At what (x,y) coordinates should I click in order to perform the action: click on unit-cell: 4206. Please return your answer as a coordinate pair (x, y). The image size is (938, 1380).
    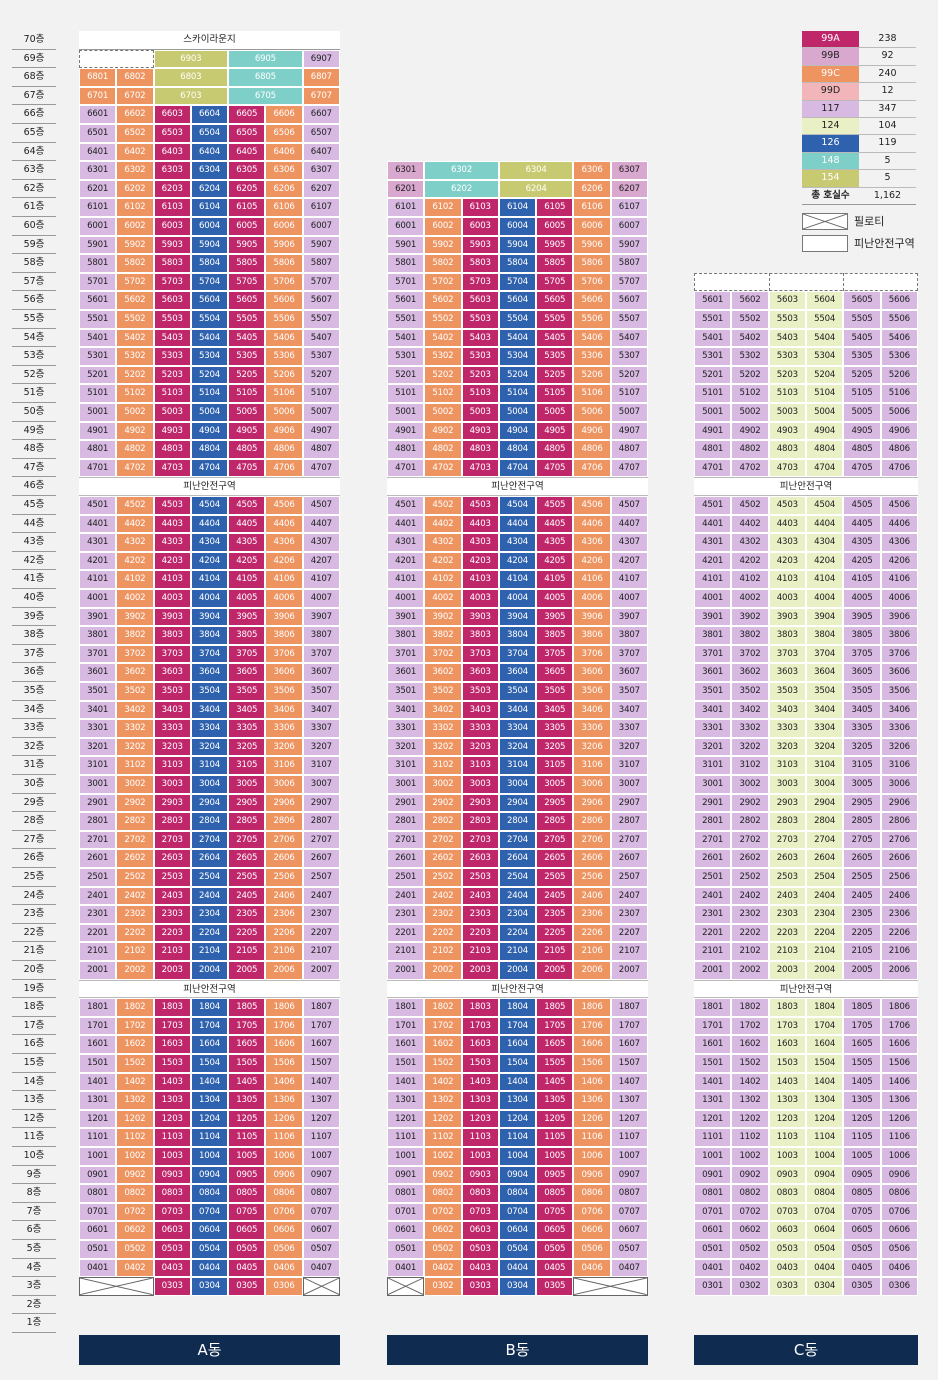
    Looking at the image, I should click on (592, 561).